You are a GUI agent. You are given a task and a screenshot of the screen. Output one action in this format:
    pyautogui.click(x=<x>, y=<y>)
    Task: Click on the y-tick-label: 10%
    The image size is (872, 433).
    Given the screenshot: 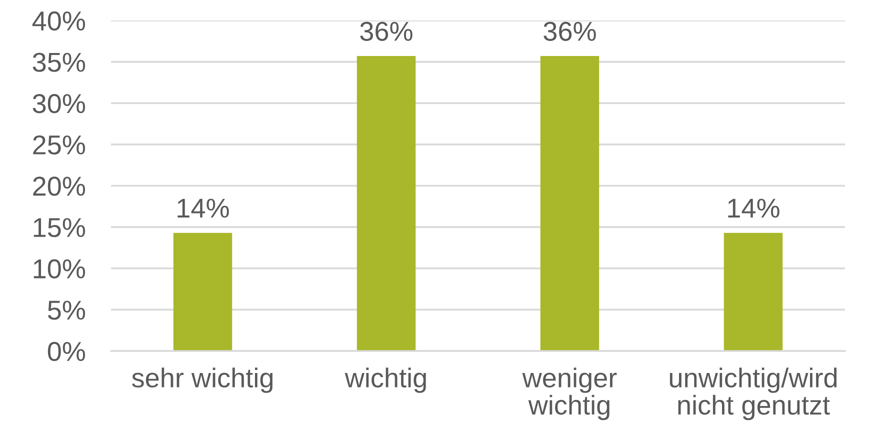 What is the action you would take?
    pyautogui.click(x=60, y=268)
    